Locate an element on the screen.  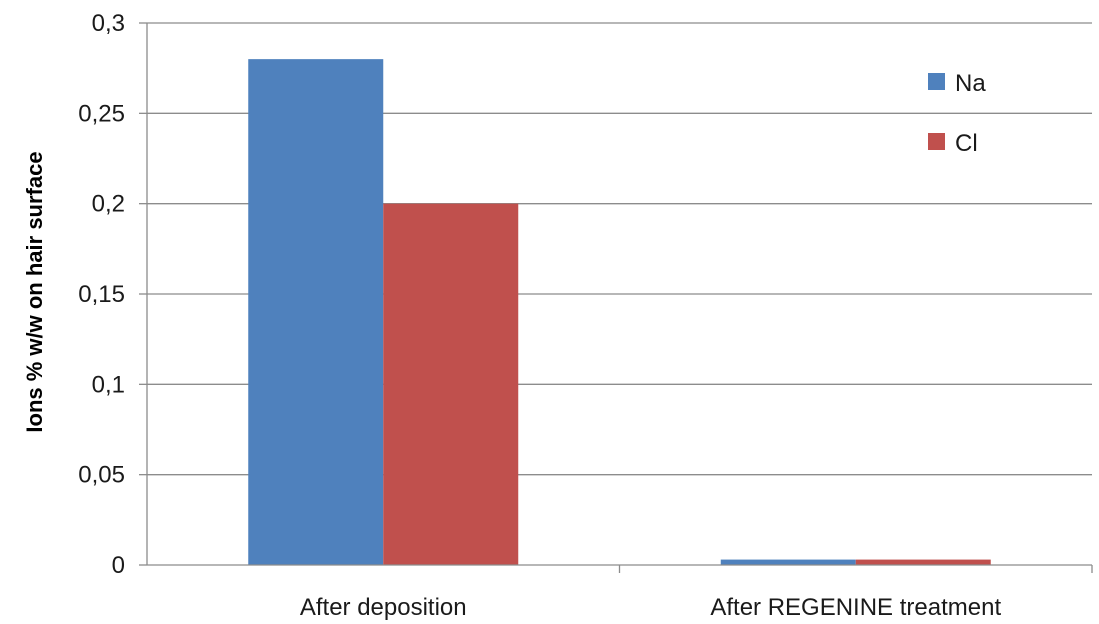
legend: Na Cl is located at coordinates (957, 113).